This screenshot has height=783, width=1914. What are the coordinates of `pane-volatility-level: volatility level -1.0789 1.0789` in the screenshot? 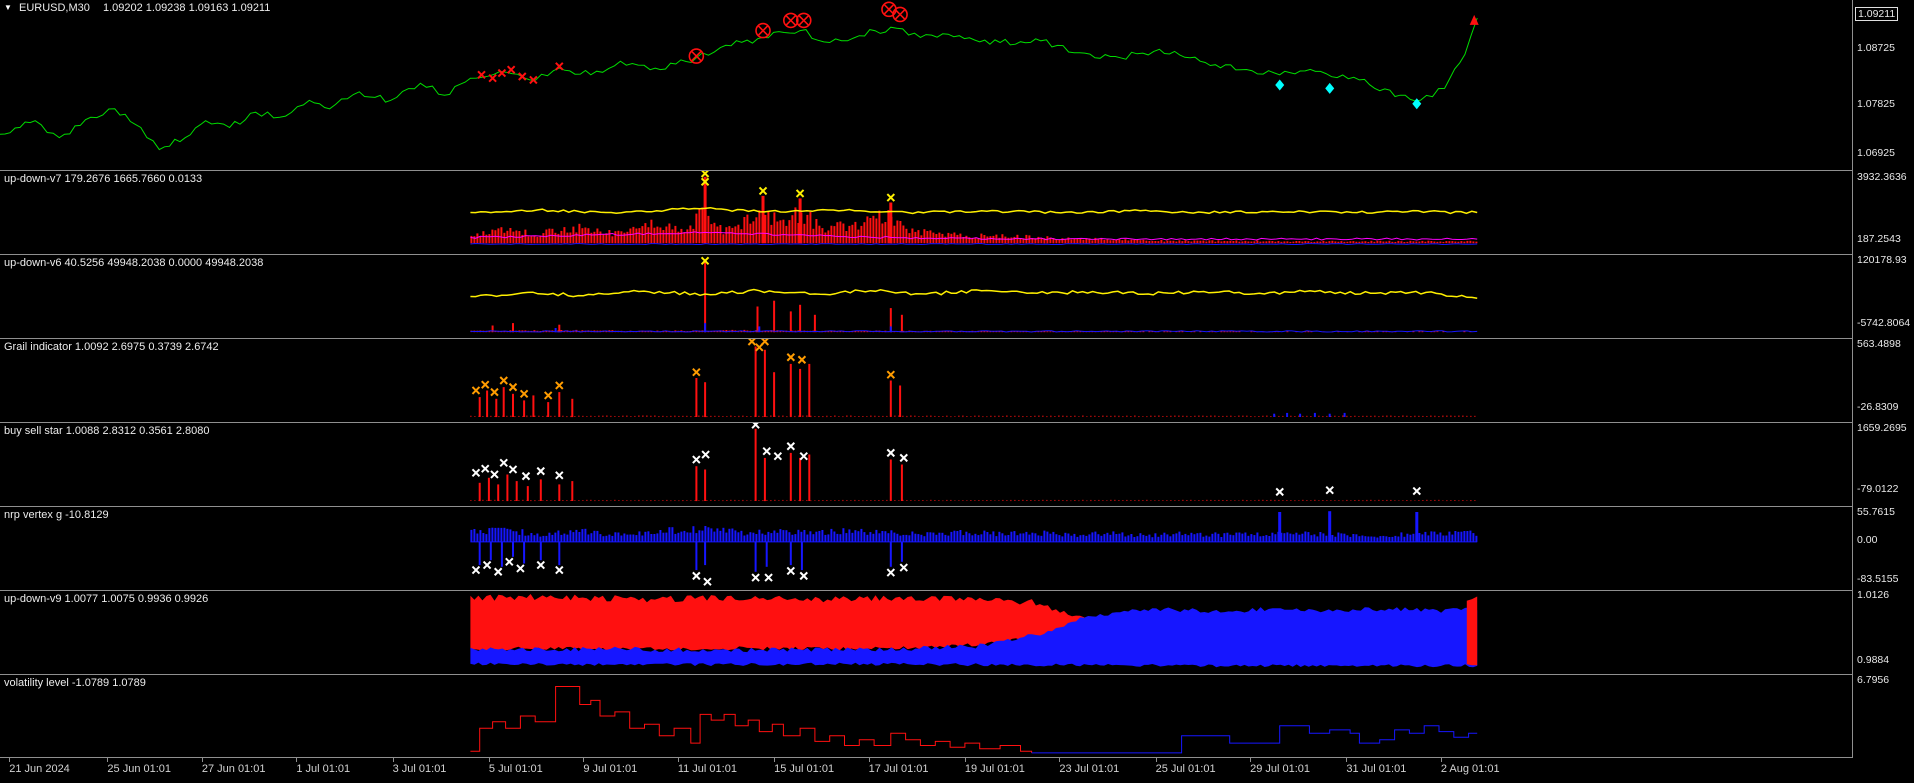 It's located at (926, 716).